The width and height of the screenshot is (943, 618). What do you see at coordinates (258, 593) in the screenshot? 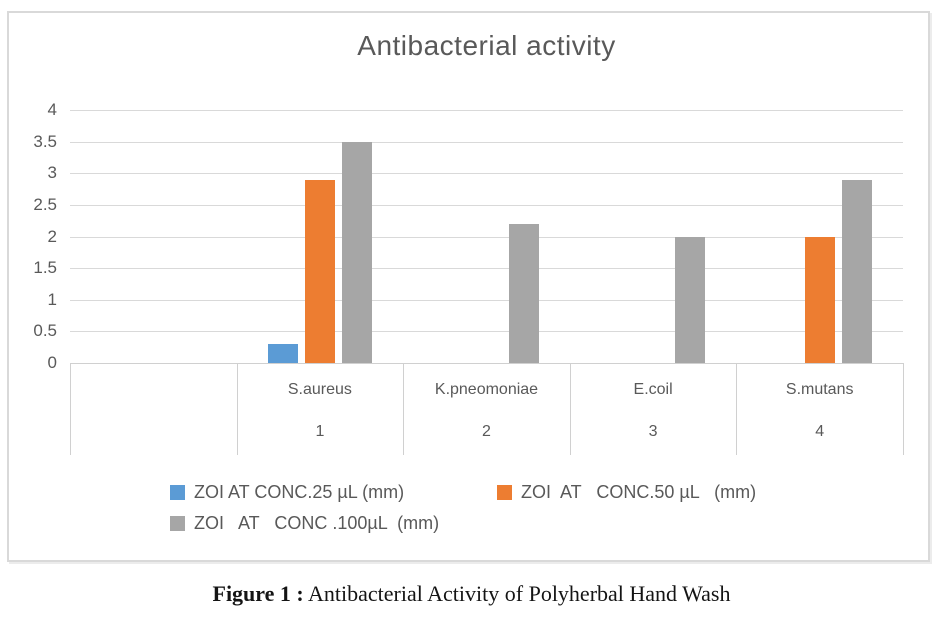
I see `figure-caption-number: Figure 1 :` at bounding box center [258, 593].